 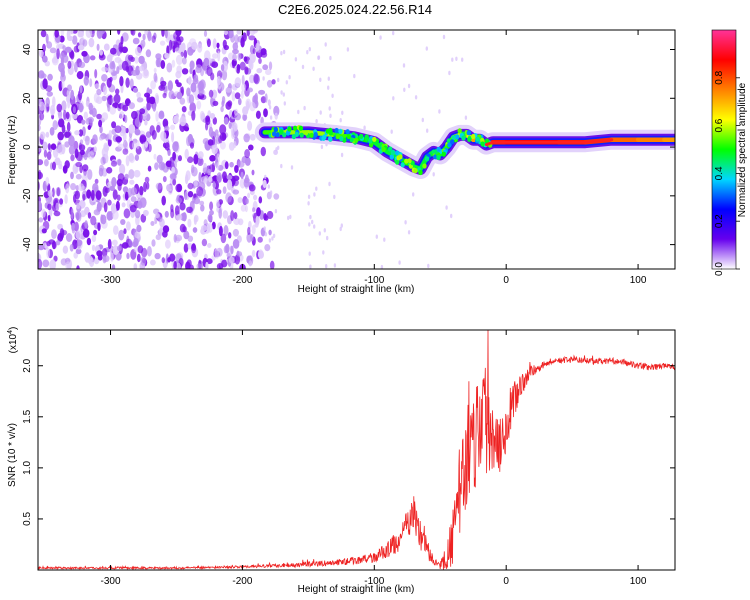 I want to click on y-tick-label: 20, so click(x=27, y=98).